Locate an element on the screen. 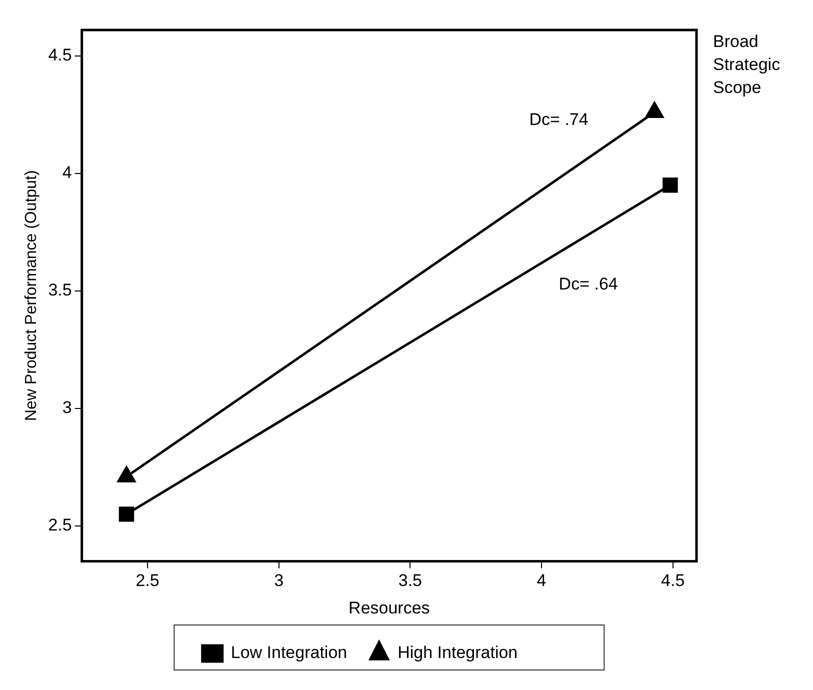  x-tick-label: 3 is located at coordinates (279, 580).